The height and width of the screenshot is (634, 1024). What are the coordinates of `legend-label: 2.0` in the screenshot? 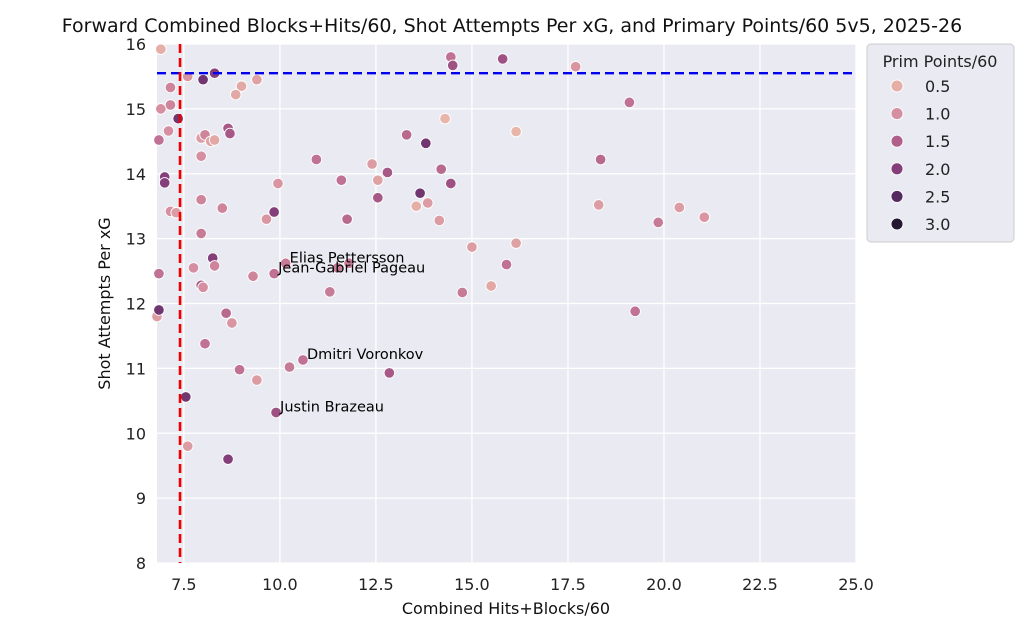 It's located at (937, 169).